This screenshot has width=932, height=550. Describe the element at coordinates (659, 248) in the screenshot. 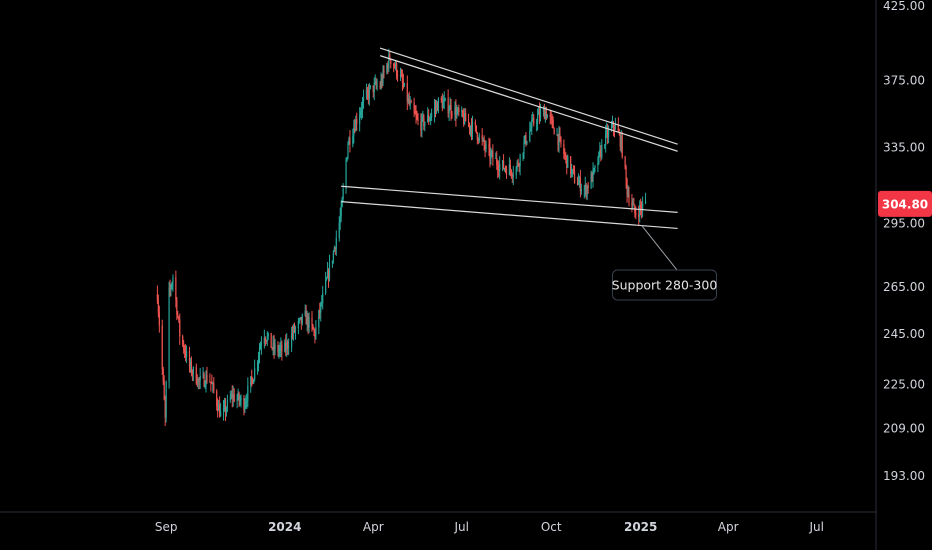

I see `annotation-pointer` at that location.